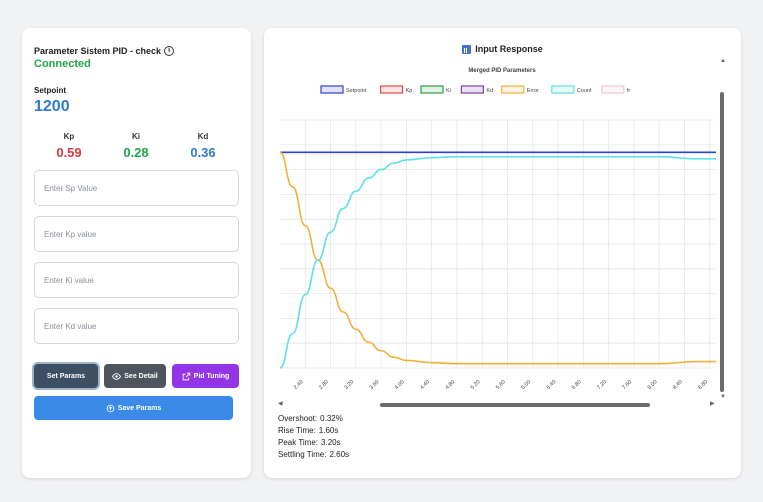 Image resolution: width=763 pixels, height=502 pixels. What do you see at coordinates (501, 385) in the screenshot?
I see `x-tick-label: 5.60` at bounding box center [501, 385].